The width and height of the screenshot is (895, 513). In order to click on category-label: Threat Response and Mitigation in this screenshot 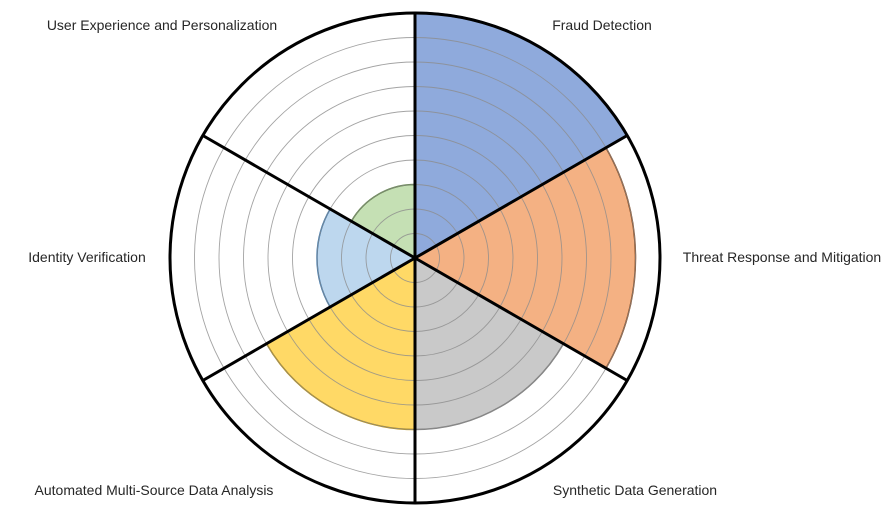, I will do `click(782, 257)`.